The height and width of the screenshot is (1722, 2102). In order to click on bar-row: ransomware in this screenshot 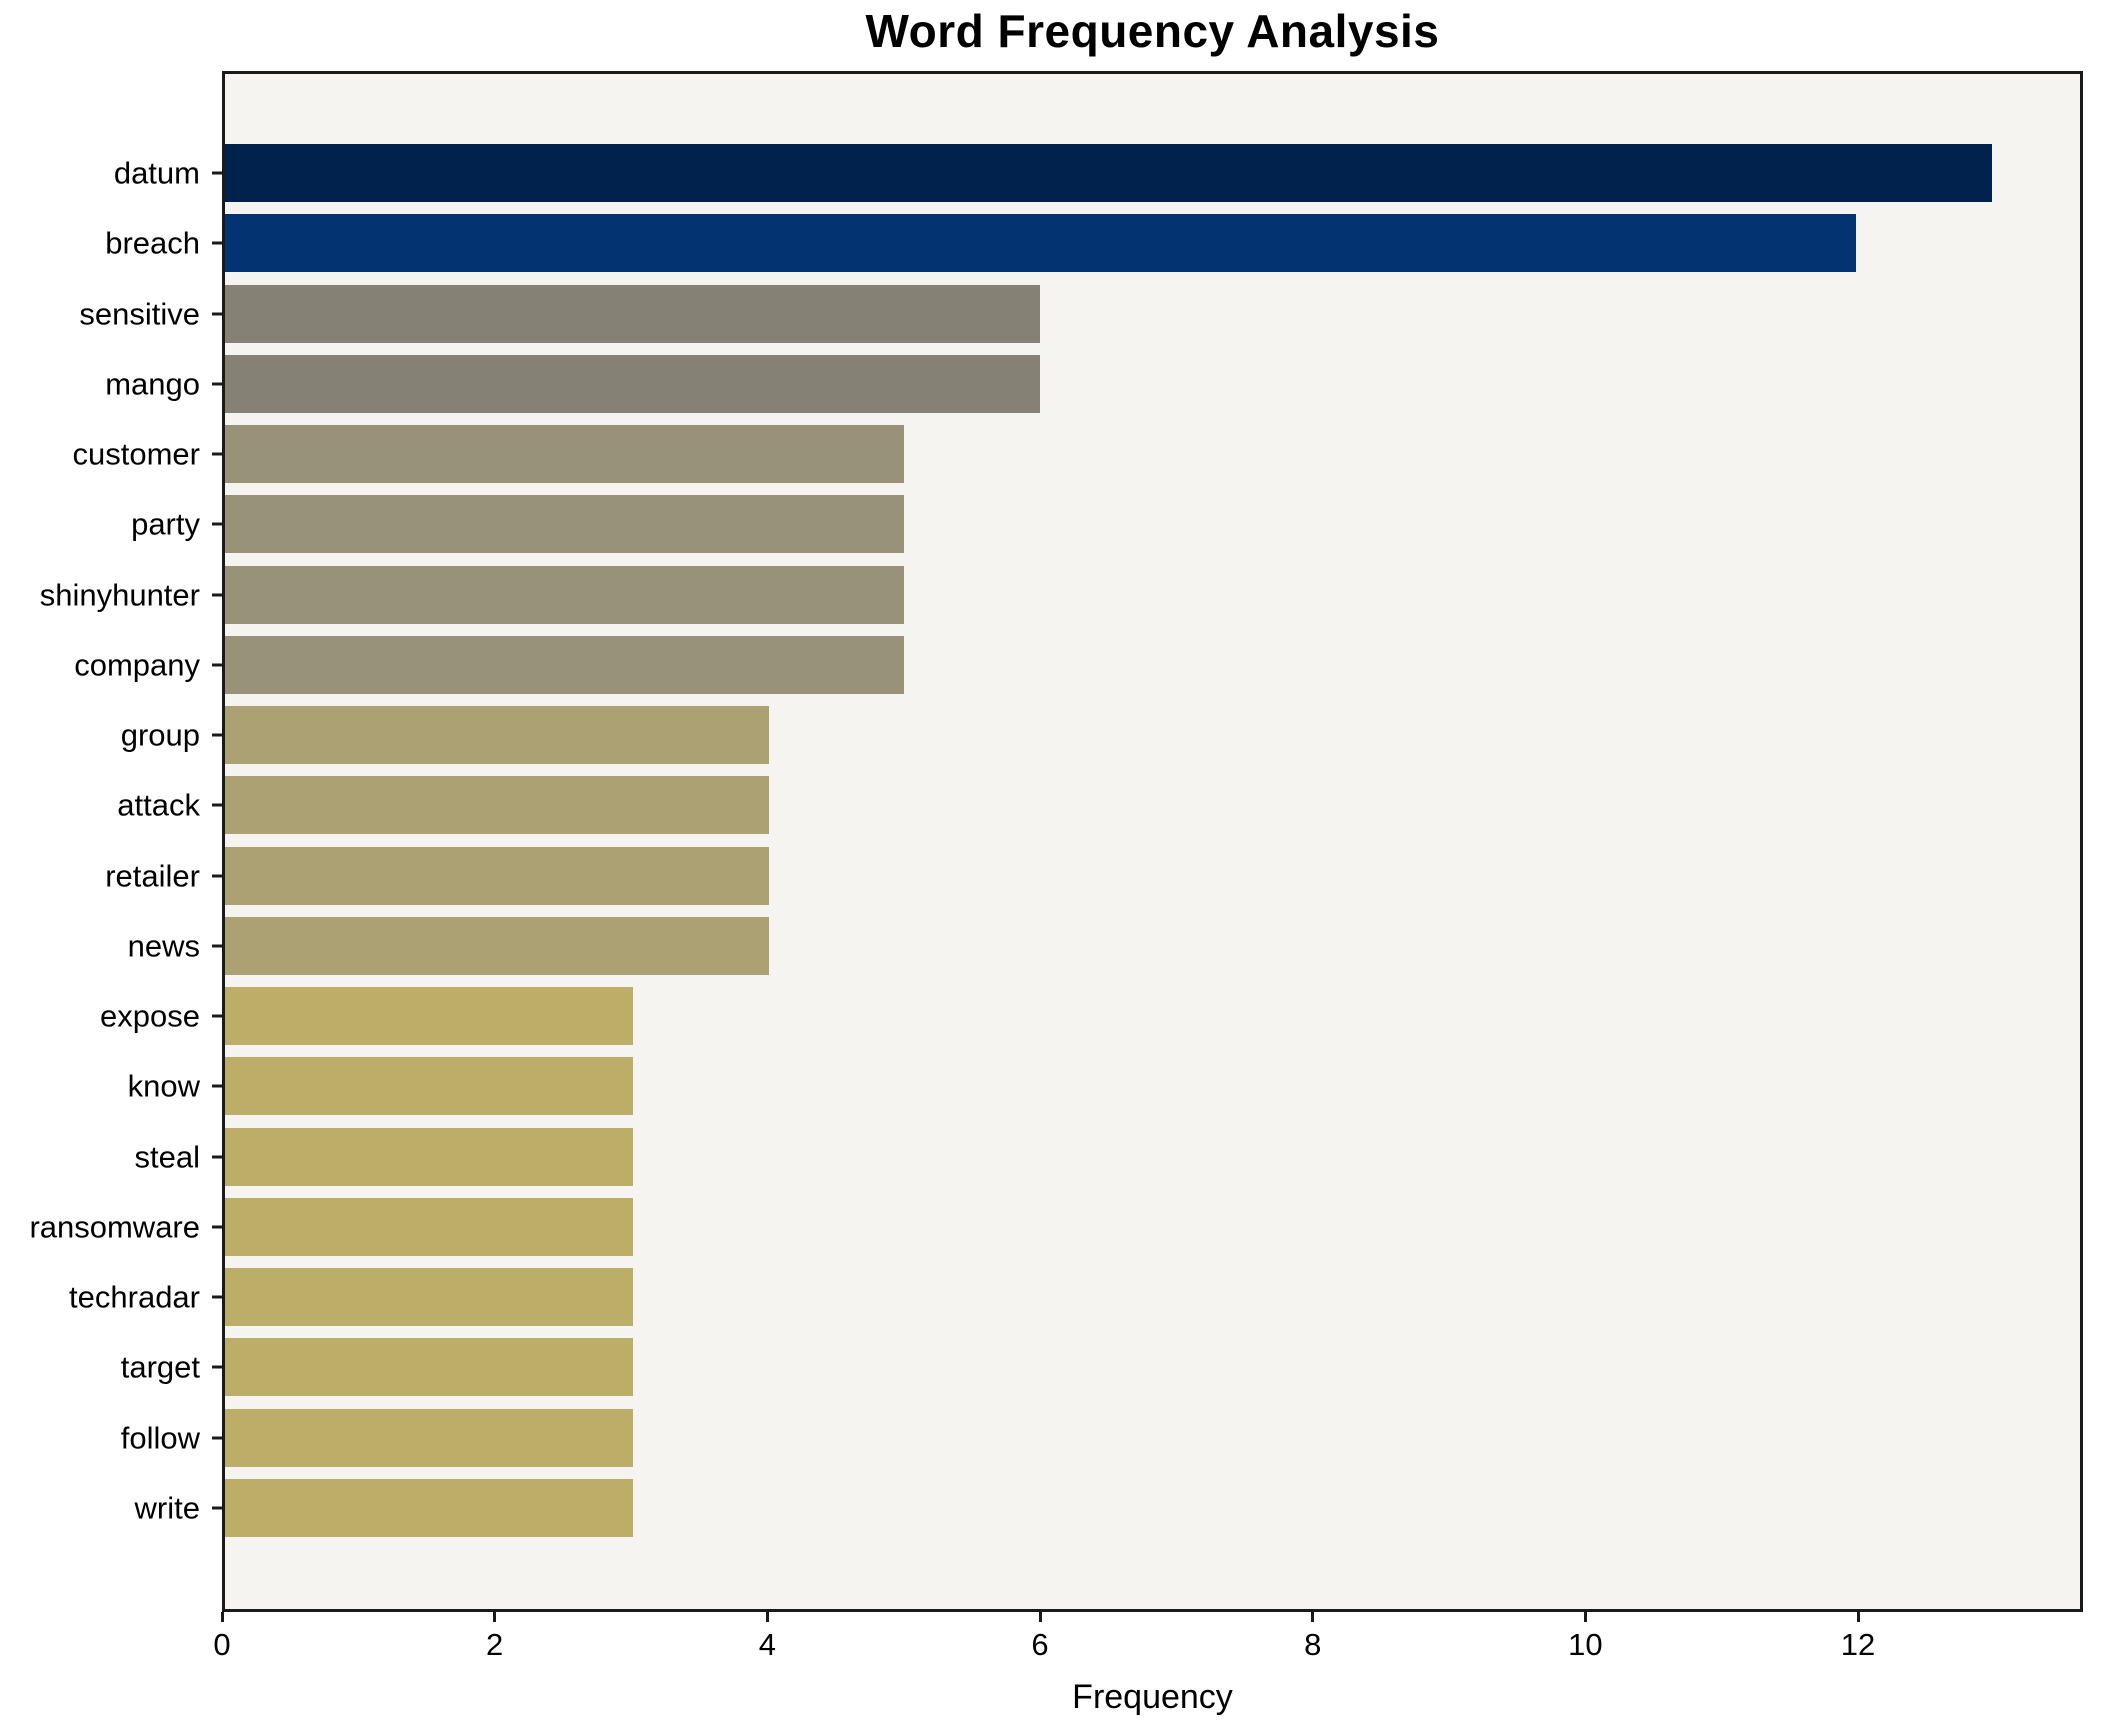, I will do `click(1054, 1226)`.